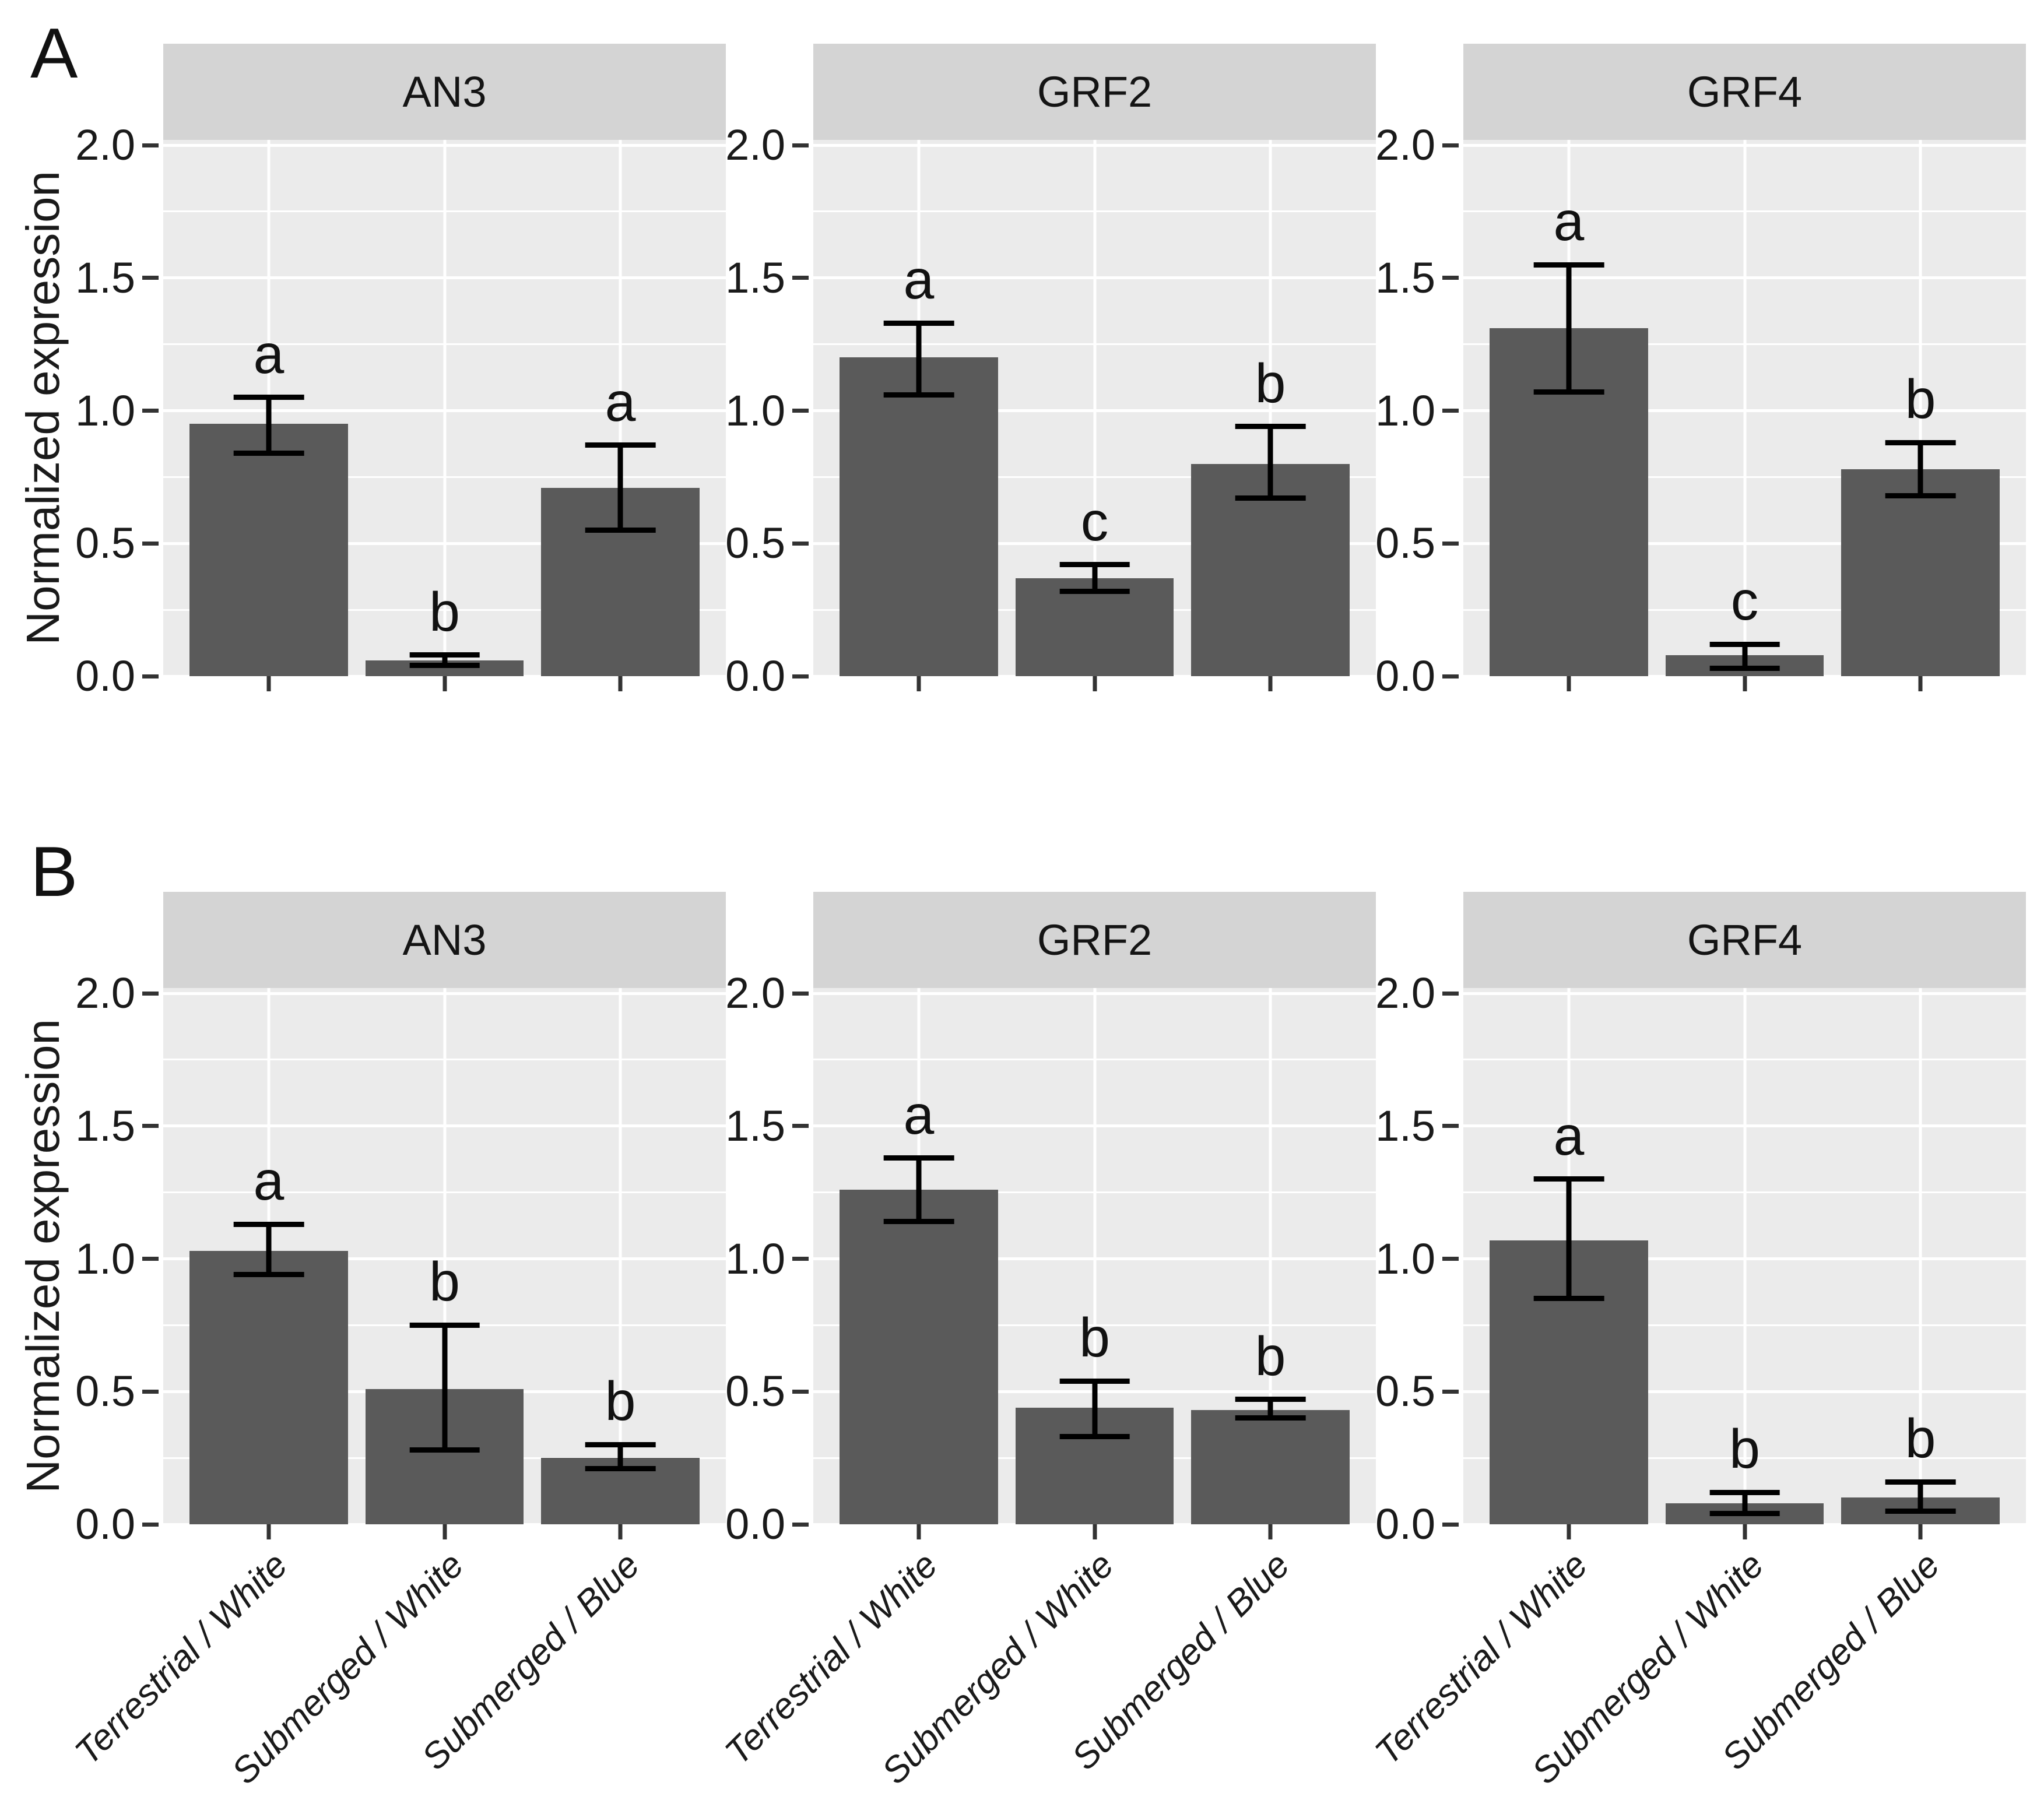 The width and height of the screenshot is (2044, 1800). What do you see at coordinates (54, 53) in the screenshot?
I see `panel-label-a: A` at bounding box center [54, 53].